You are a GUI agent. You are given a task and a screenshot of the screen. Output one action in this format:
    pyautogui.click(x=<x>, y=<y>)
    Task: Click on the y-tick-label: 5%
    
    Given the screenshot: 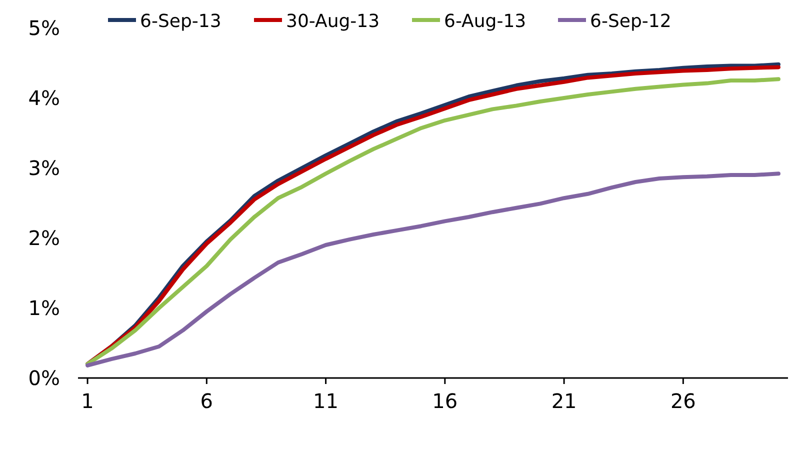 What is the action you would take?
    pyautogui.click(x=44, y=28)
    